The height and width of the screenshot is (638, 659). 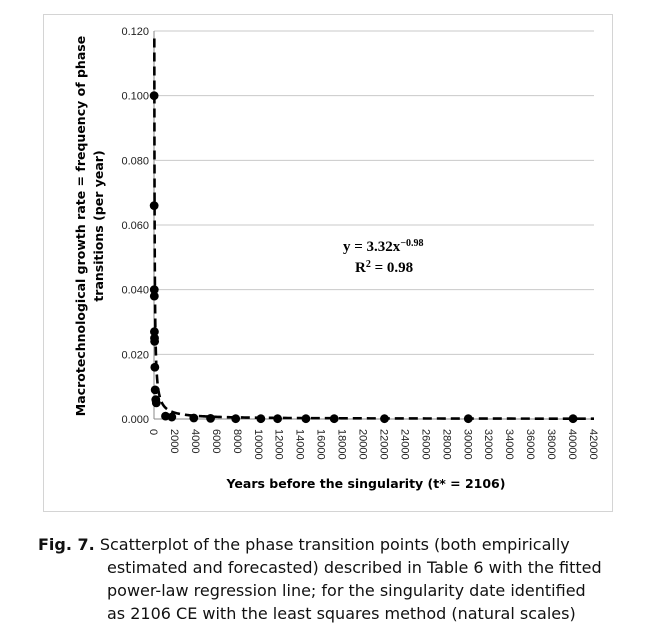 What do you see at coordinates (321, 444) in the screenshot?
I see `x-tick-label: 16000` at bounding box center [321, 444].